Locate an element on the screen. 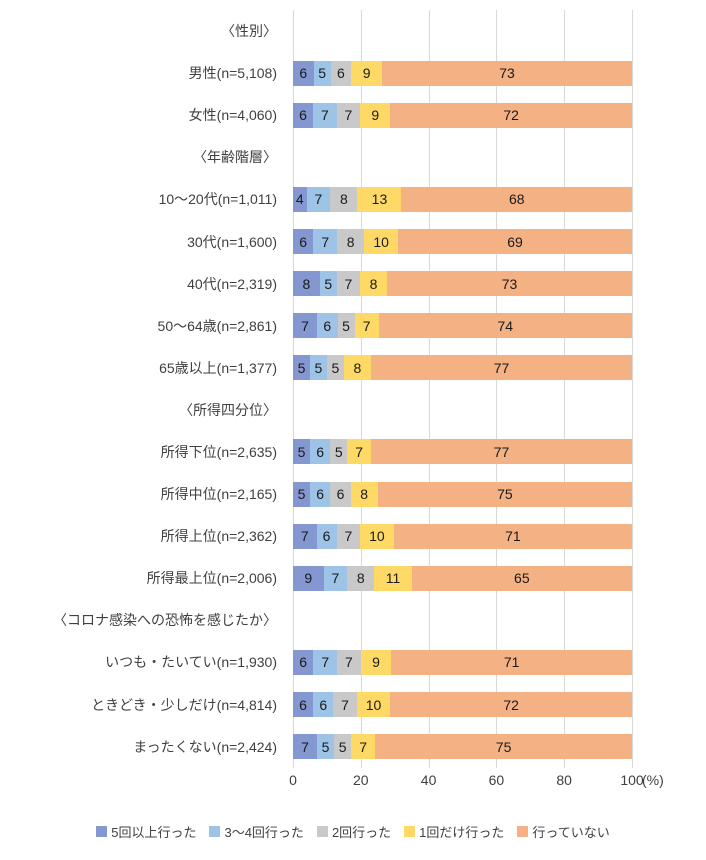 The height and width of the screenshot is (860, 706). bar-track: 6 6 7 10 72 is located at coordinates (462, 705).